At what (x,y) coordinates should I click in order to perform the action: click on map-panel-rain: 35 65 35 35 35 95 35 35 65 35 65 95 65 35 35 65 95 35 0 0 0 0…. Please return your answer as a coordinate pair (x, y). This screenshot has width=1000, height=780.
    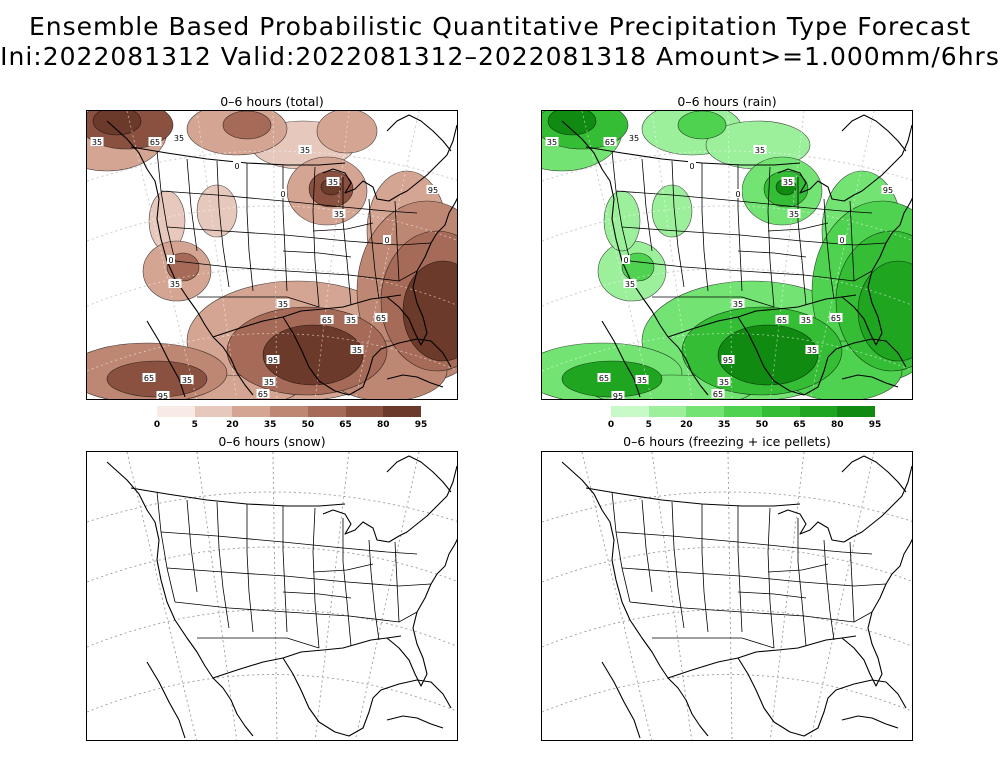
    Looking at the image, I should click on (727, 255).